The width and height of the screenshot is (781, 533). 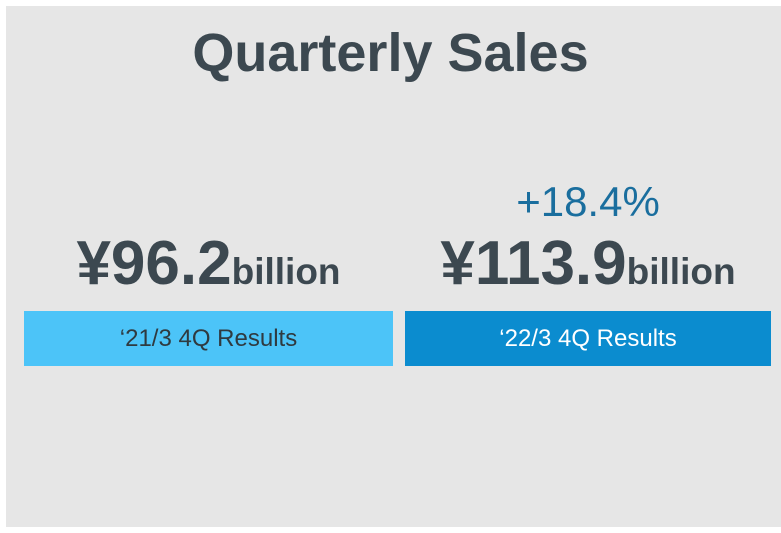 I want to click on title: Quarterly Sales, so click(x=390, y=53).